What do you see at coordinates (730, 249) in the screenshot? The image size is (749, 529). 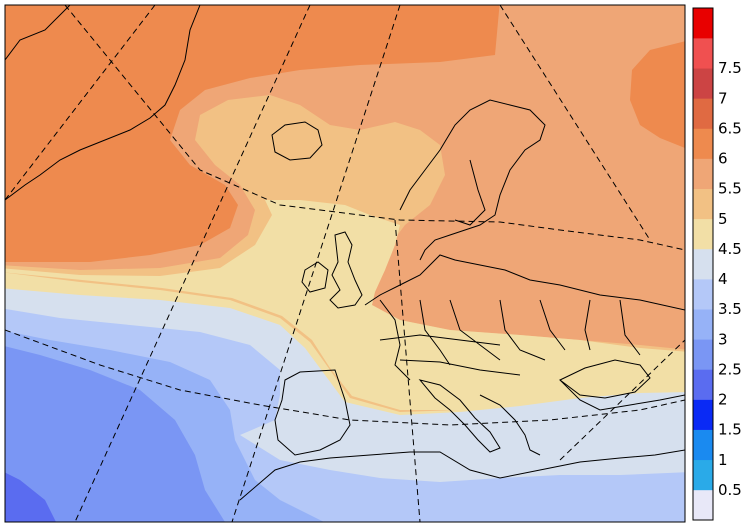 I see `colorbar-tick-label: 4.5` at bounding box center [730, 249].